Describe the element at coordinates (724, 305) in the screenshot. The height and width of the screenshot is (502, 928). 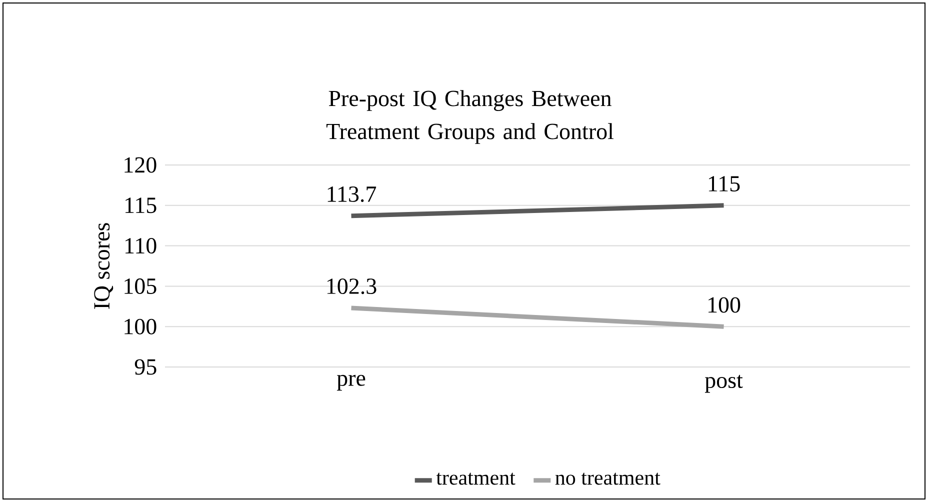
I see `data-label: 100` at that location.